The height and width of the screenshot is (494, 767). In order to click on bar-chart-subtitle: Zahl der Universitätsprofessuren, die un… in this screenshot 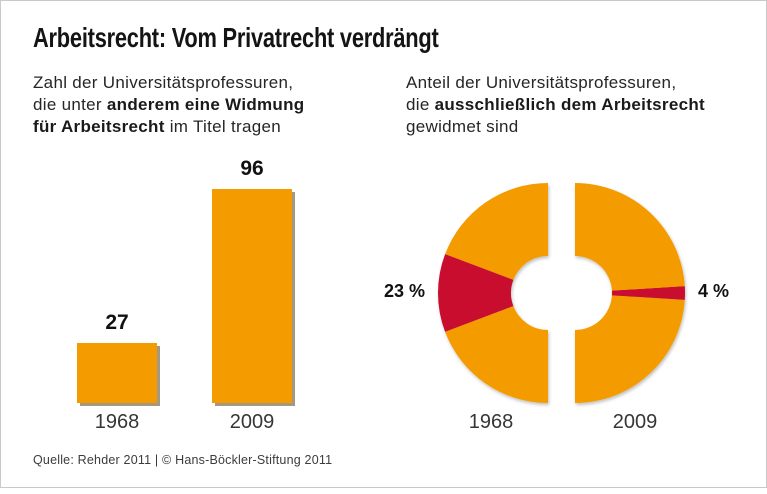, I will do `click(213, 105)`.